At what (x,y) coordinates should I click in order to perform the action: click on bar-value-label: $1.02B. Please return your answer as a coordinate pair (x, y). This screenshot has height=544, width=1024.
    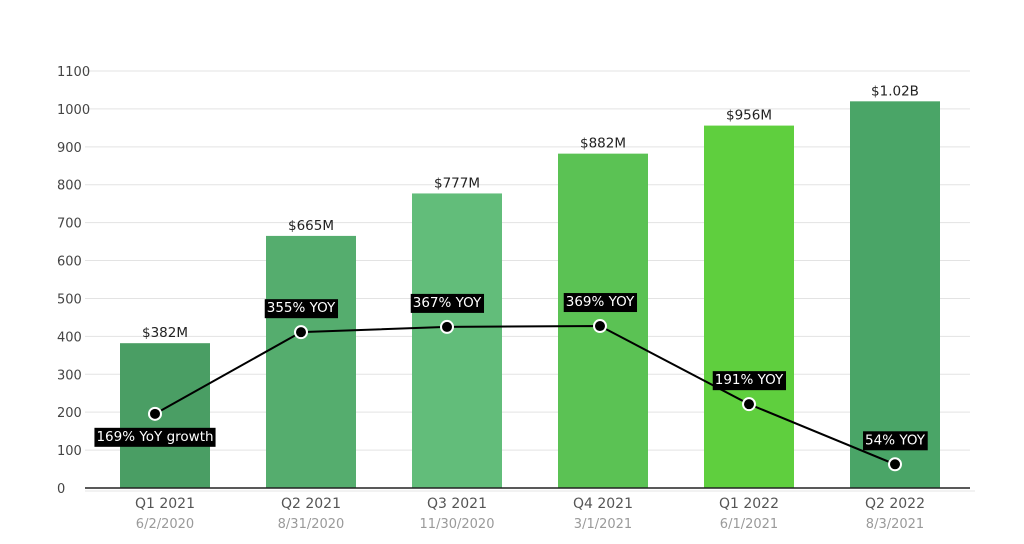
    Looking at the image, I should click on (895, 91).